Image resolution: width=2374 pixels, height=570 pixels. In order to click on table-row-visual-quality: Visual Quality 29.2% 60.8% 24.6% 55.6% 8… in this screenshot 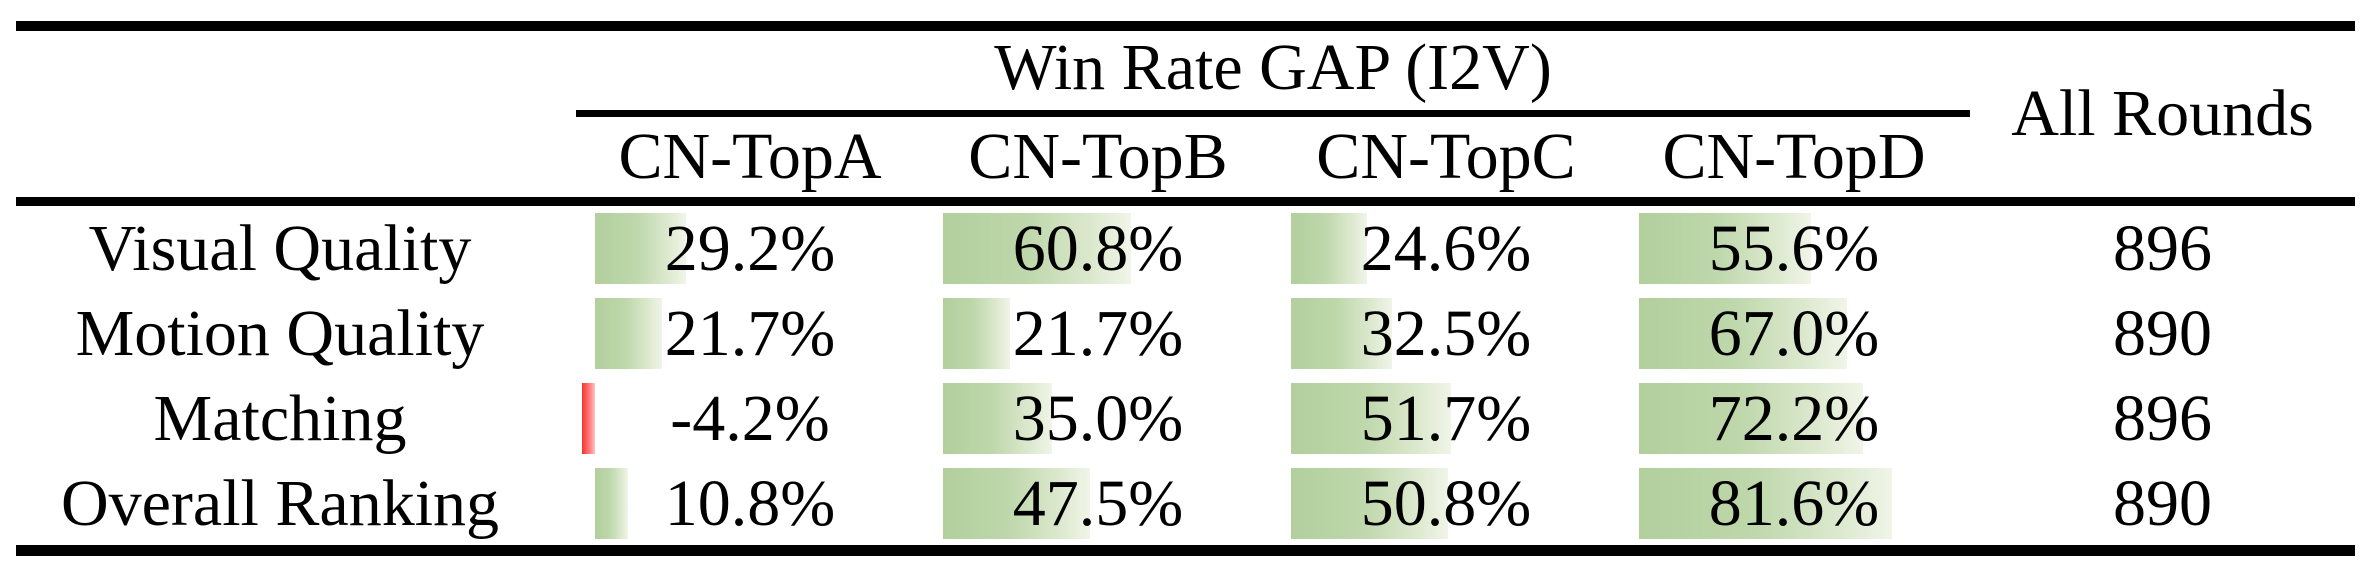, I will do `click(1187, 248)`.